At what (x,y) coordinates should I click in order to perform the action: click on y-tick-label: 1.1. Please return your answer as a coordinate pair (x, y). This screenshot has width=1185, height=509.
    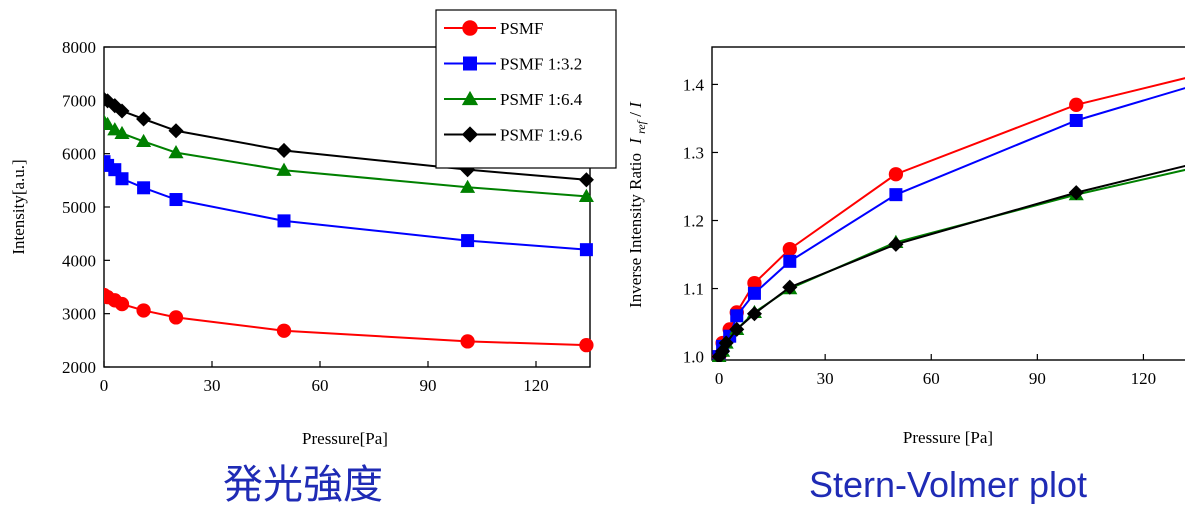
    Looking at the image, I should click on (693, 289).